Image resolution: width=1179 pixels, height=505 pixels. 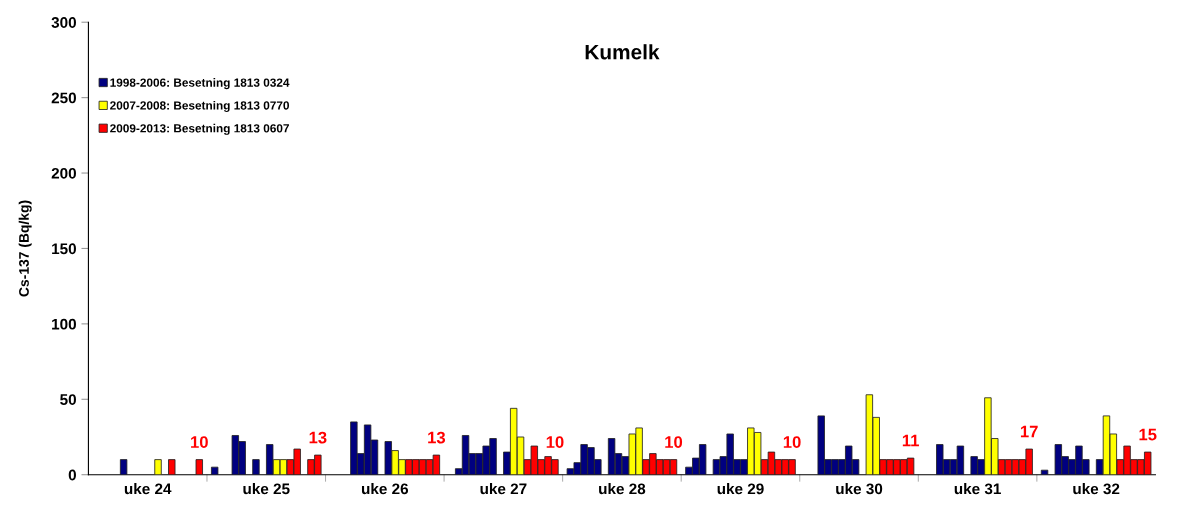 I want to click on legend-label: 1998-2006: Besetning 1813 0324, so click(x=200, y=84).